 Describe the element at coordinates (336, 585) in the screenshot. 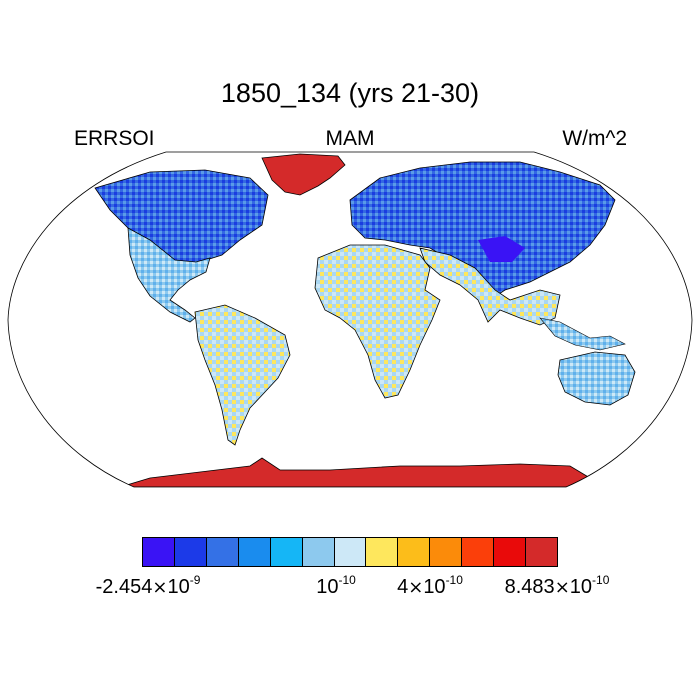

I see `colorbar-label-2: 10-10` at that location.